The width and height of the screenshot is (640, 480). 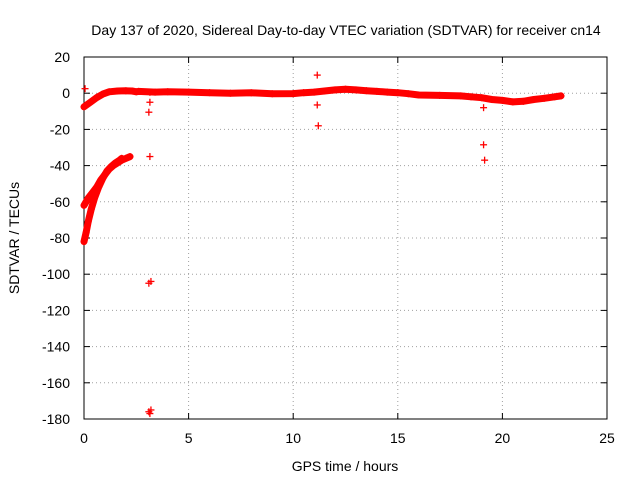 What do you see at coordinates (60, 129) in the screenshot?
I see `y-tick-label: -20` at bounding box center [60, 129].